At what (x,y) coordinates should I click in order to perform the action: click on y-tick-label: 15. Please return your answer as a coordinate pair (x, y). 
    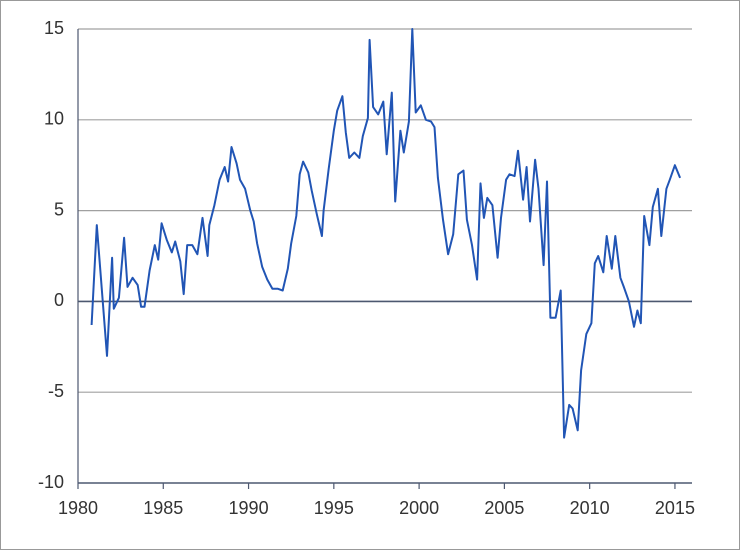
    Looking at the image, I should click on (54, 28).